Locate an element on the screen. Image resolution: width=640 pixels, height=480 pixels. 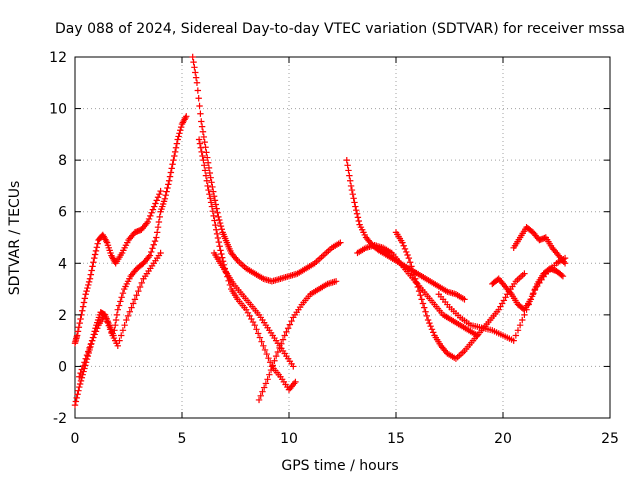
y-tick-label: 0 is located at coordinates (62, 367).